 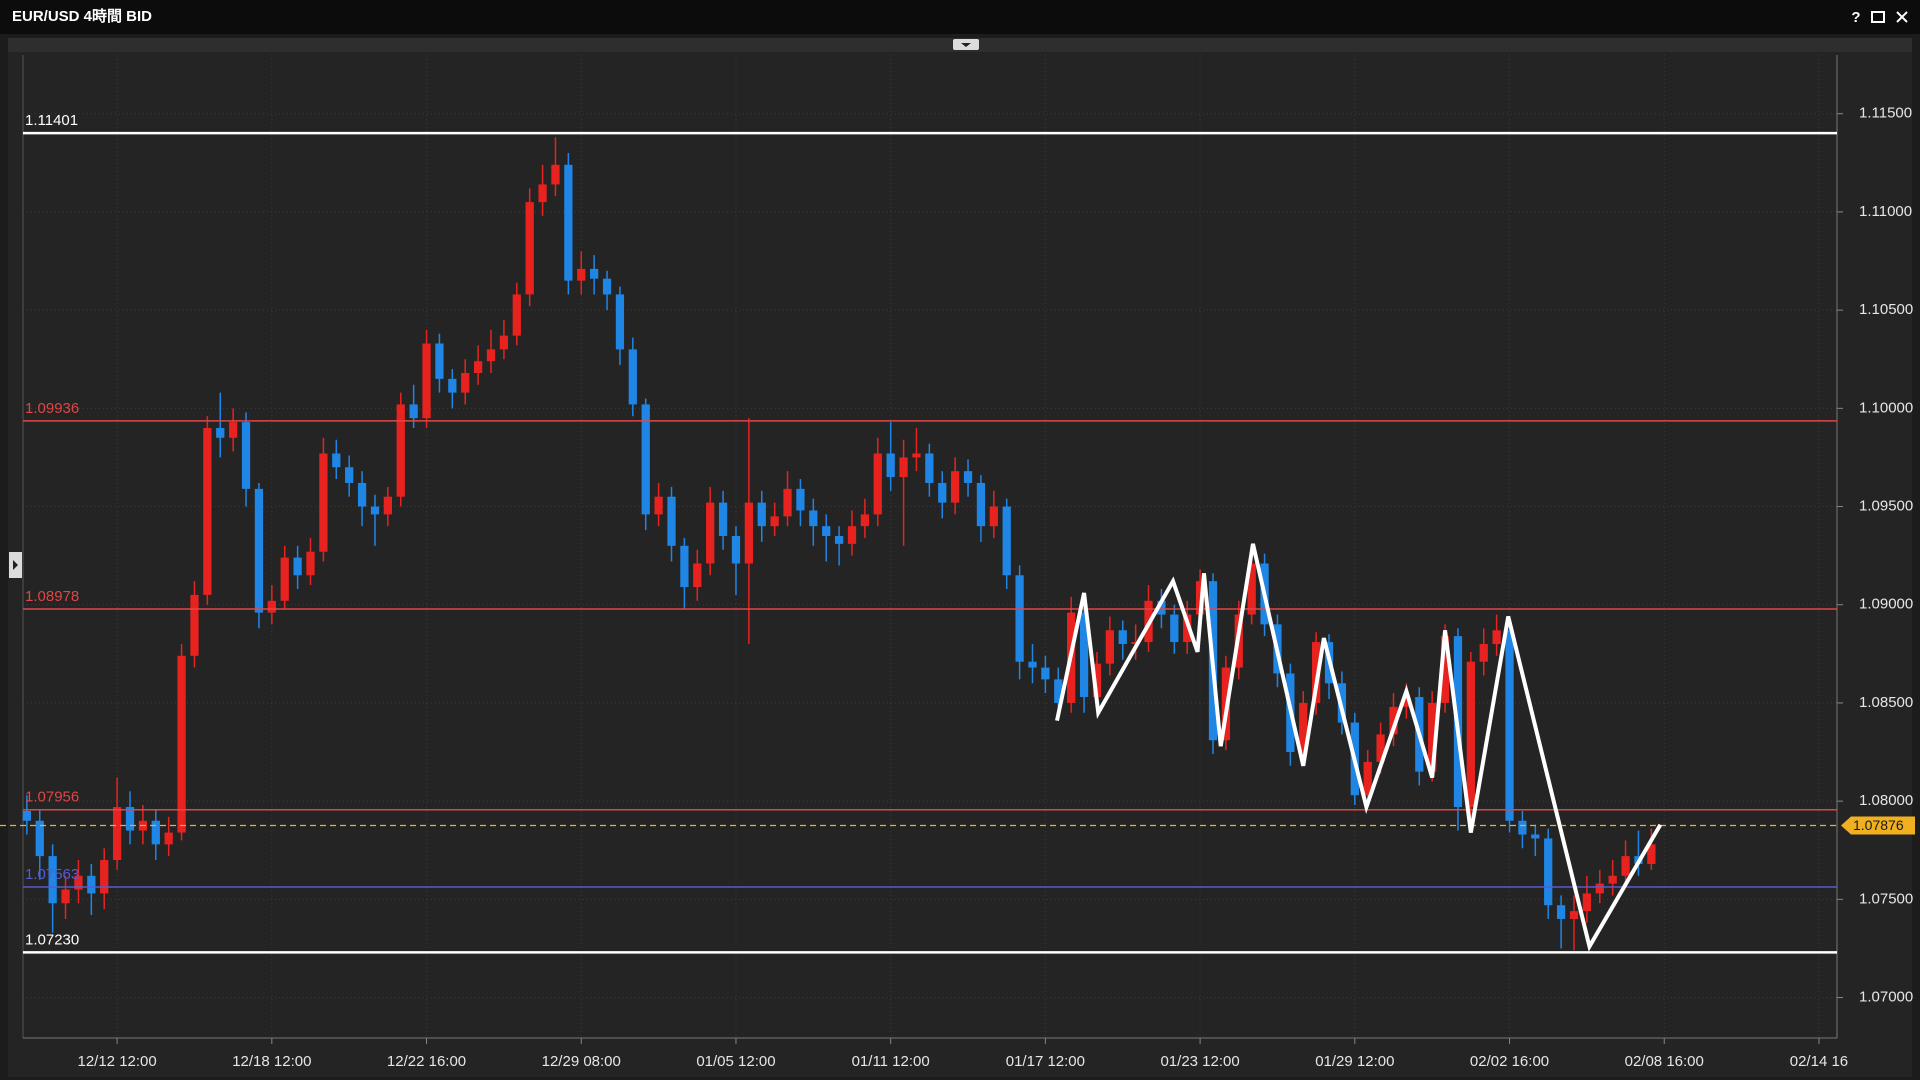 What do you see at coordinates (426, 1061) in the screenshot?
I see `x-tick-label: 12/22 16:00` at bounding box center [426, 1061].